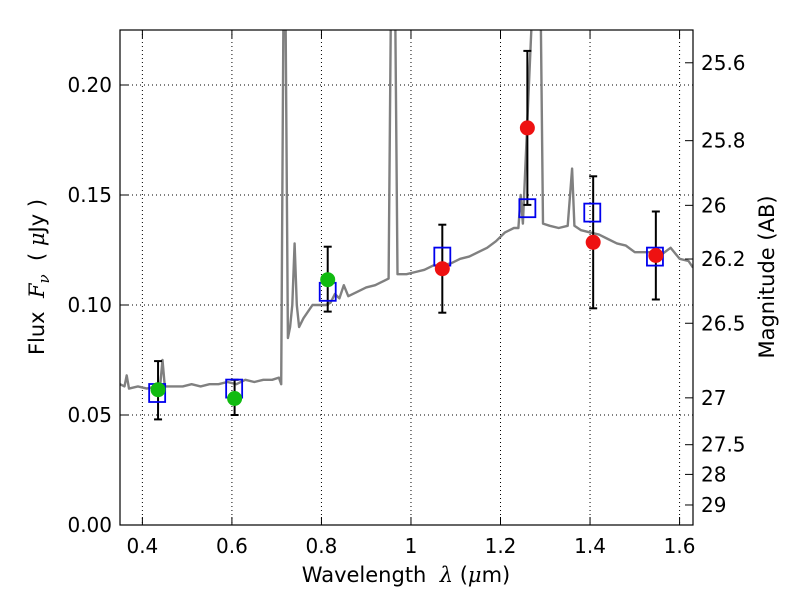 Image resolution: width=800 pixels, height=600 pixels. I want to click on x-tick-label: 0.4, so click(142, 546).